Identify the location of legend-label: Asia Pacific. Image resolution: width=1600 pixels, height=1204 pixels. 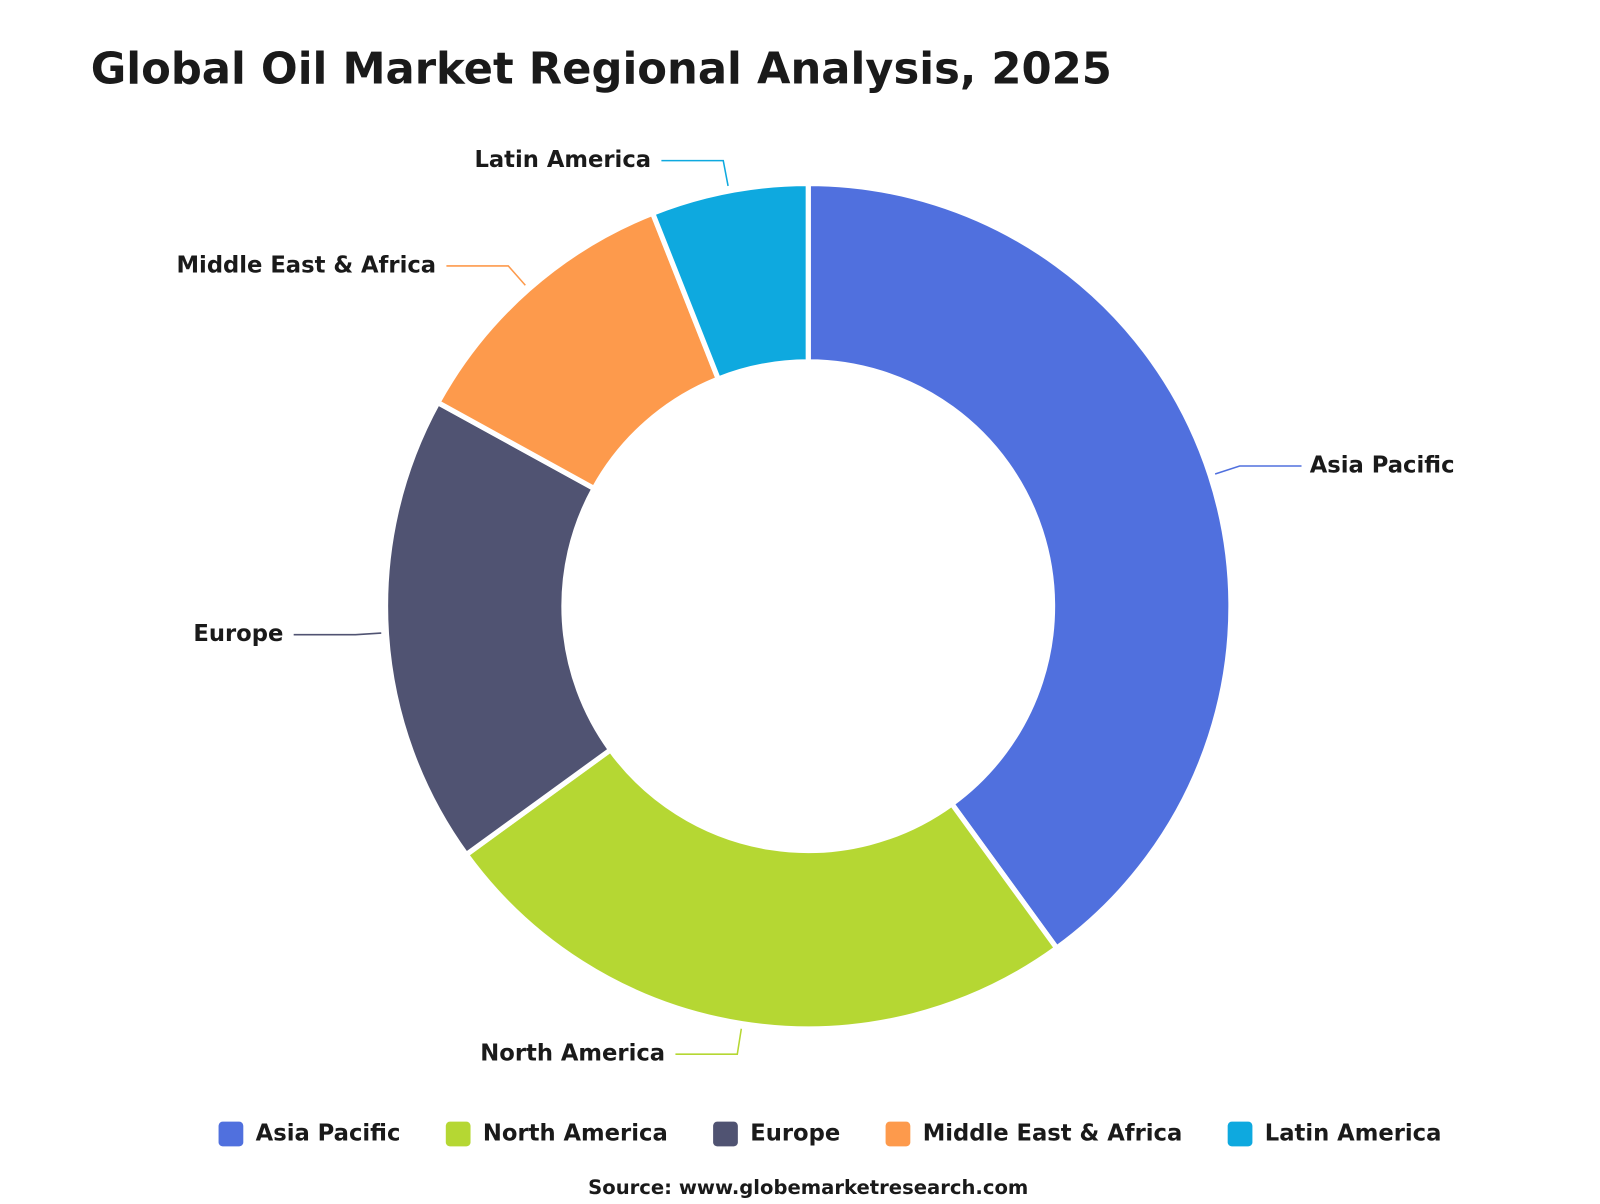
(328, 1134).